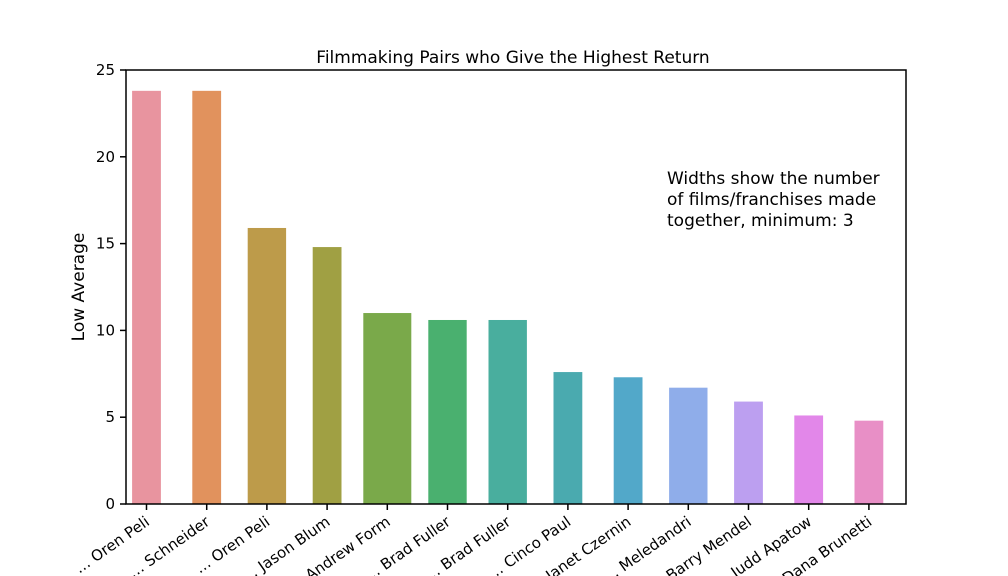 This screenshot has height=576, width=1008. Describe the element at coordinates (773, 179) in the screenshot. I see `annotation-line-1: Widths show the number` at that location.